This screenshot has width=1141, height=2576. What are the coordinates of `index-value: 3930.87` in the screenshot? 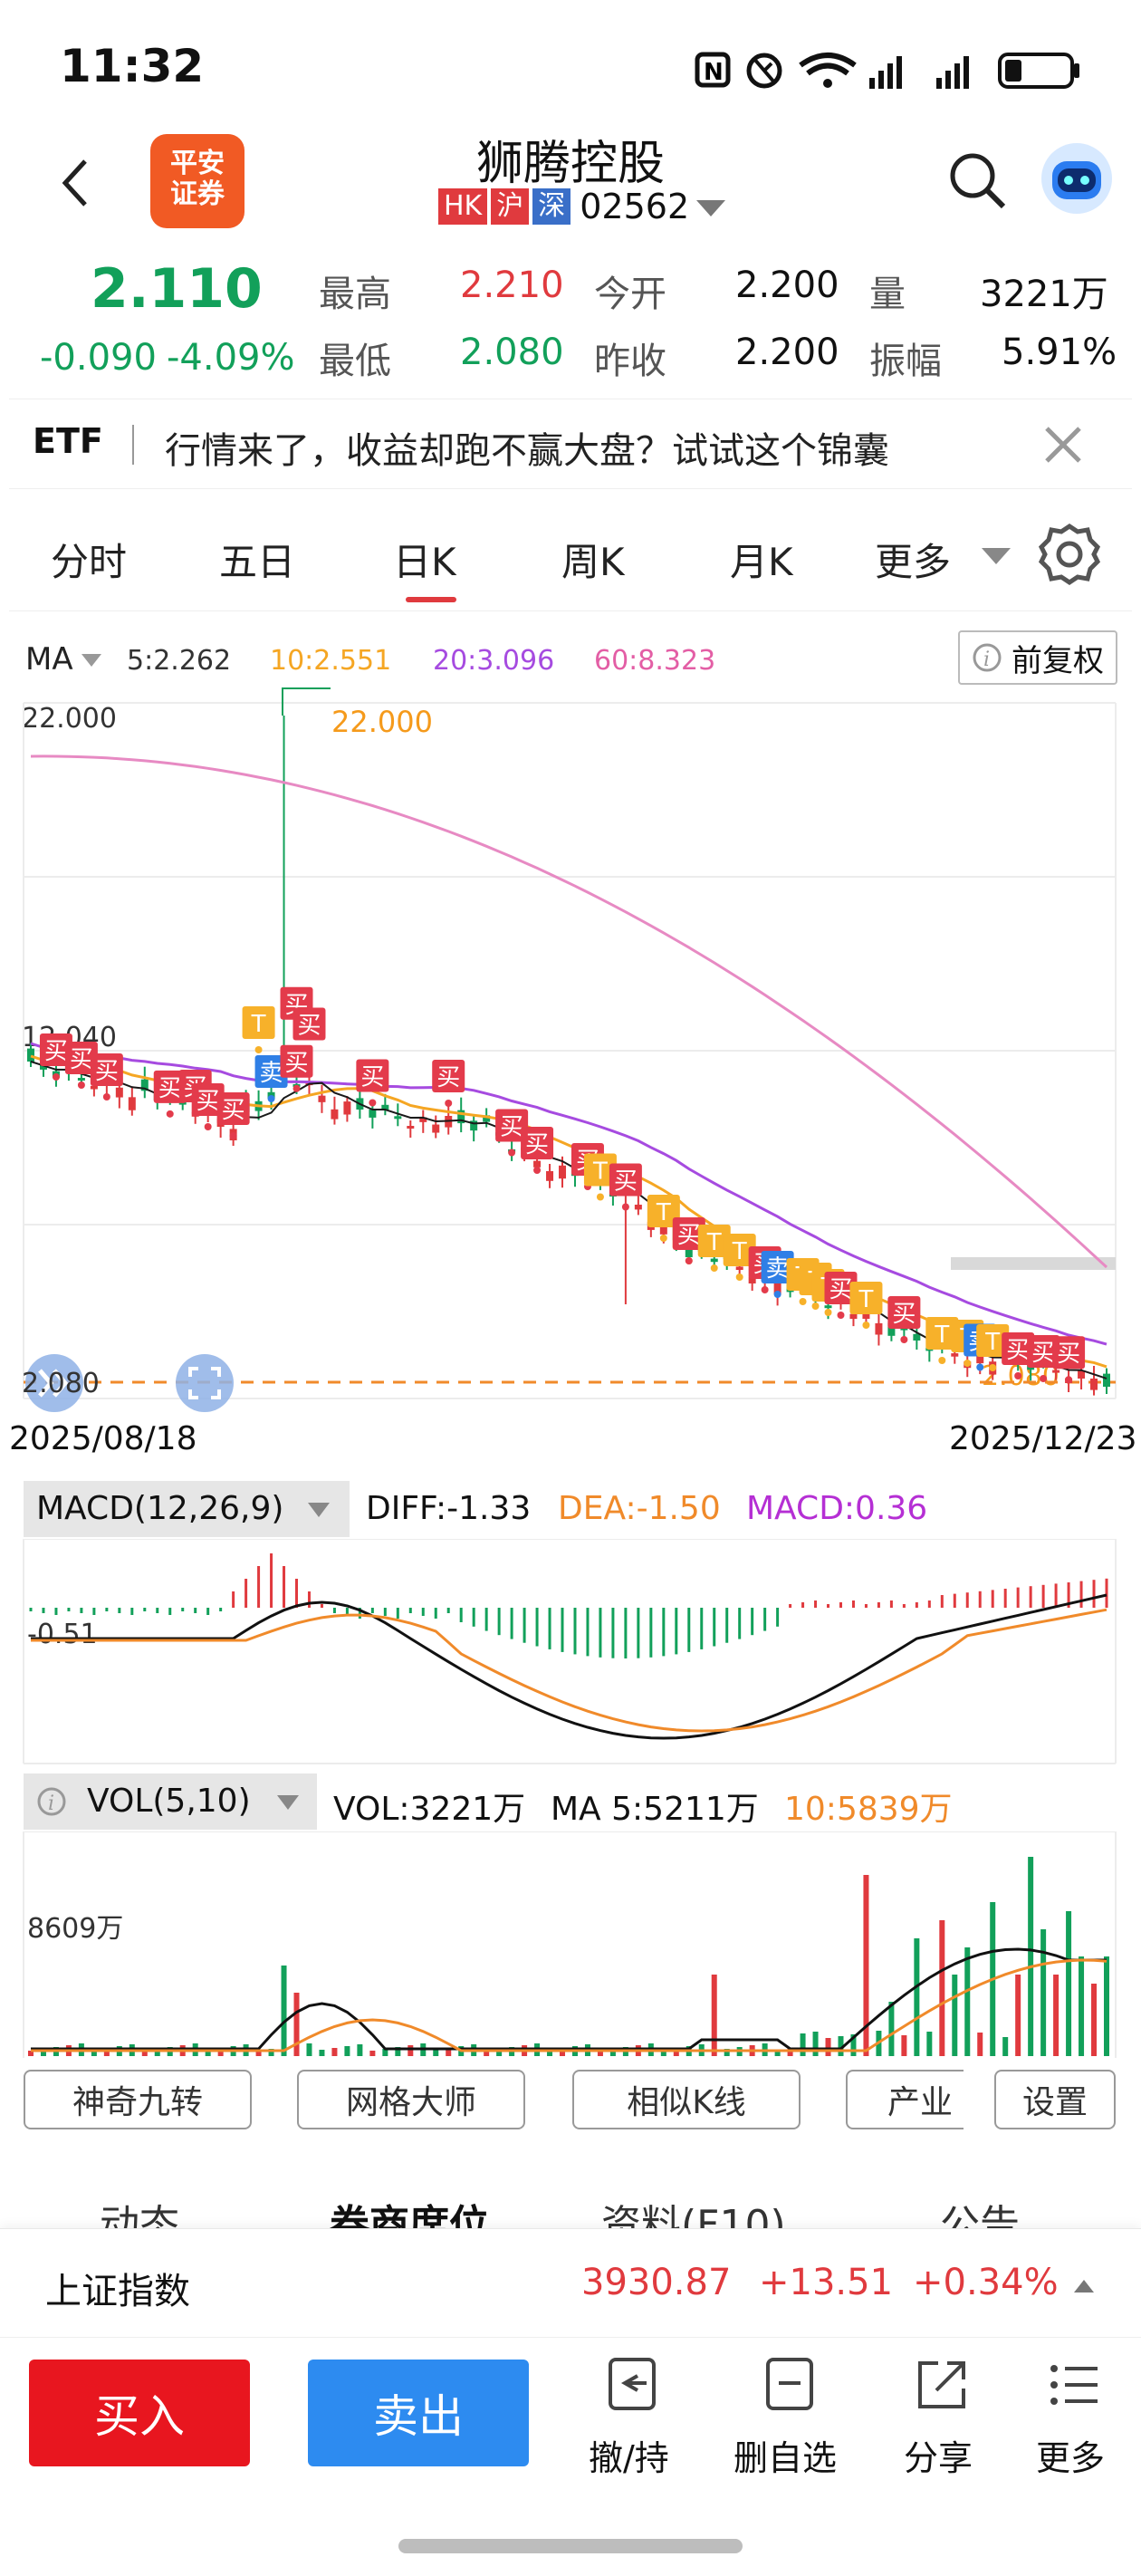 It's located at (656, 2282).